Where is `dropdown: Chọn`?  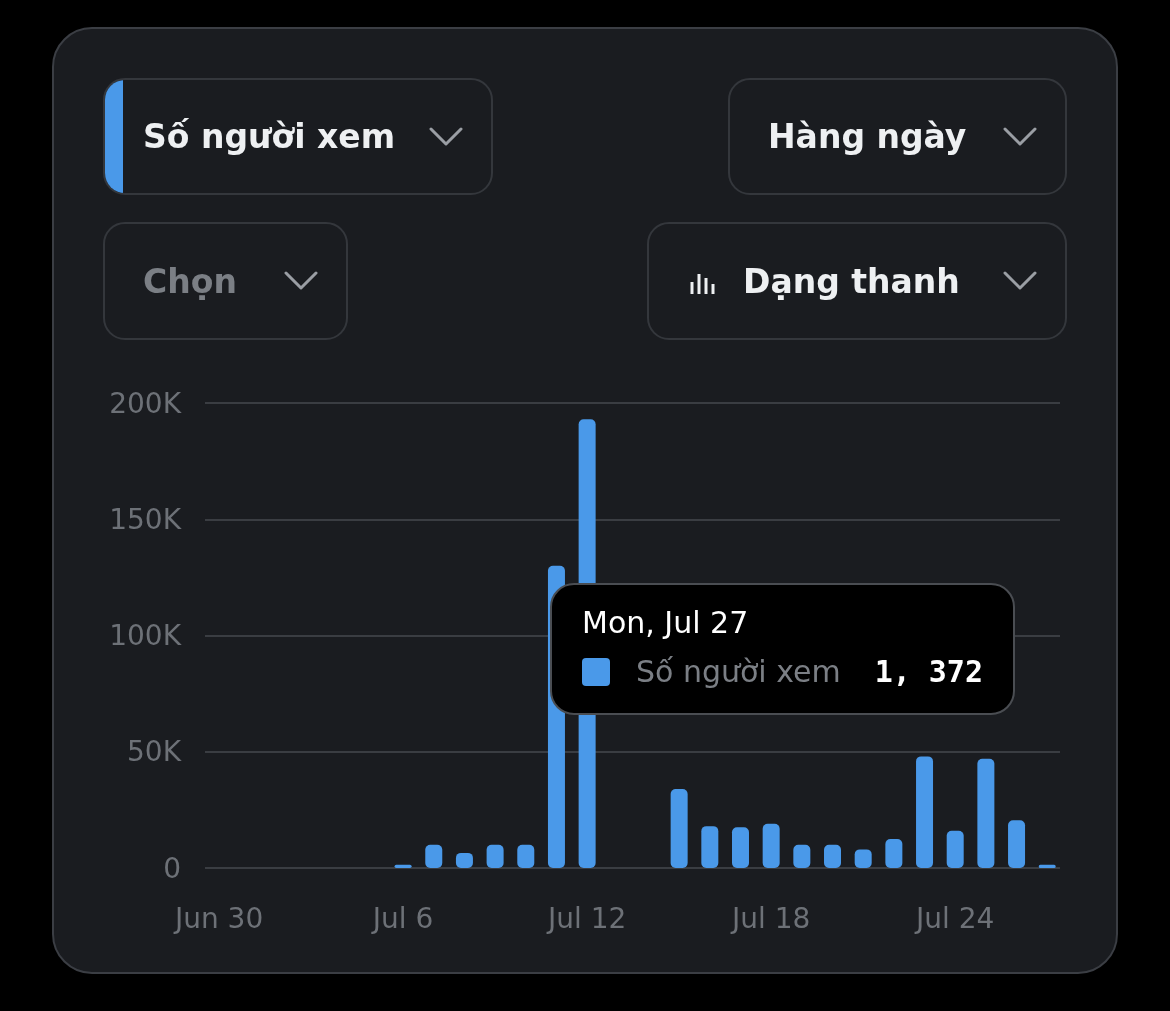
dropdown: Chọn is located at coordinates (225, 281).